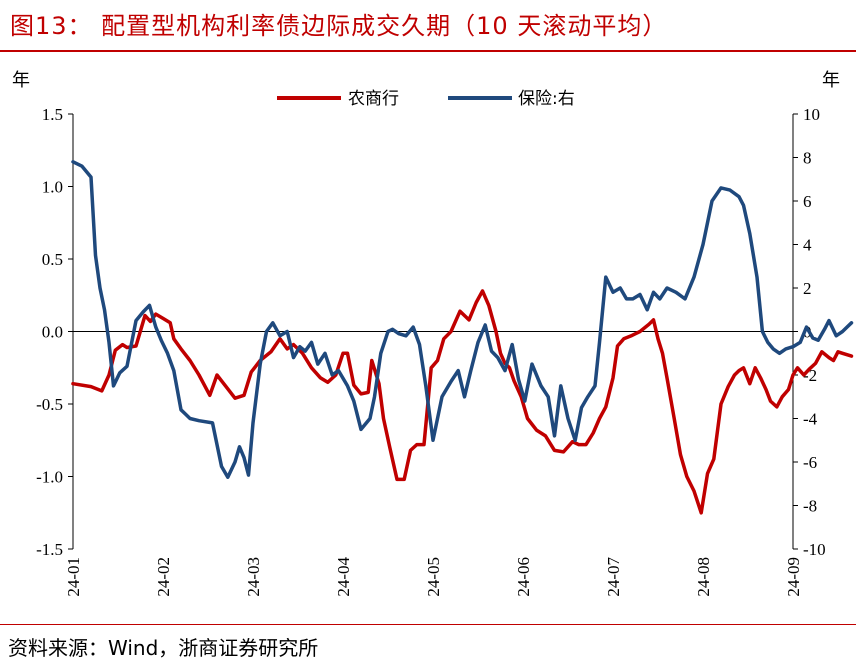  Describe the element at coordinates (373, 99) in the screenshot. I see `legend-label-1: 农商行` at that location.